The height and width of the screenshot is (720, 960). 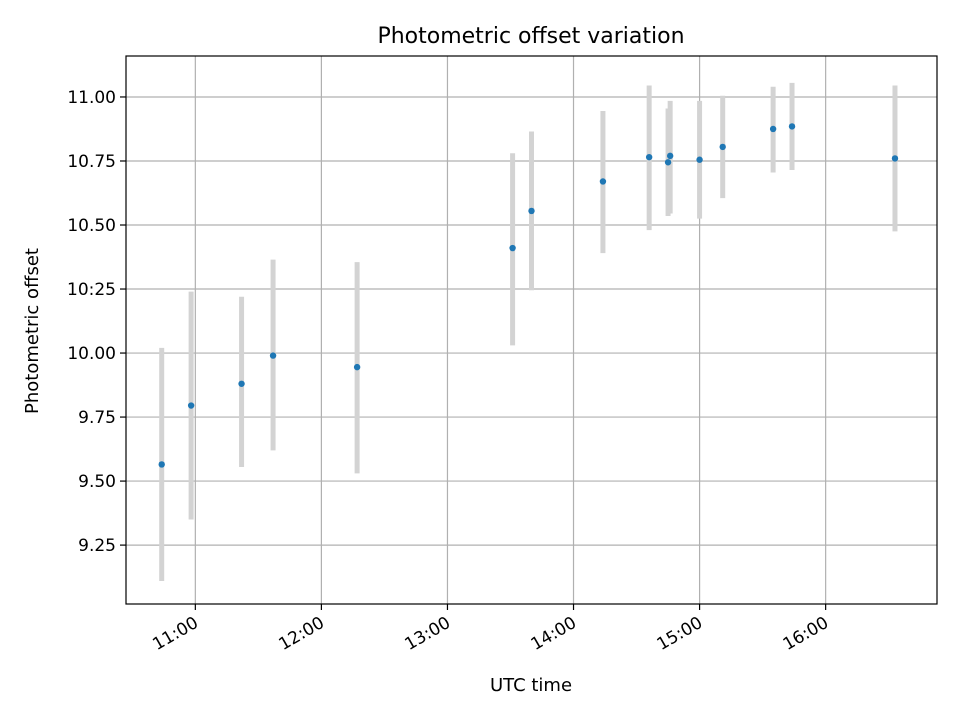 What do you see at coordinates (97, 546) in the screenshot?
I see `y-tick-label: 9.25` at bounding box center [97, 546].